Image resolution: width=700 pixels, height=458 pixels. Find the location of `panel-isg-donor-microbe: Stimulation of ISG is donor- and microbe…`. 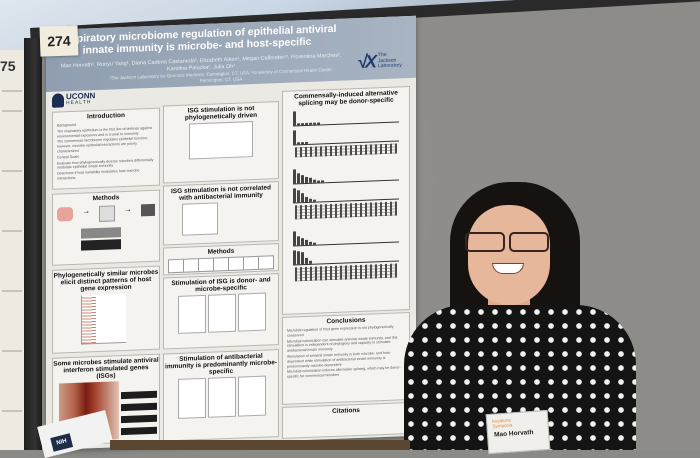

panel-isg-donor-microbe: Stimulation of ISG is donor- and microbe… is located at coordinates (221, 311).